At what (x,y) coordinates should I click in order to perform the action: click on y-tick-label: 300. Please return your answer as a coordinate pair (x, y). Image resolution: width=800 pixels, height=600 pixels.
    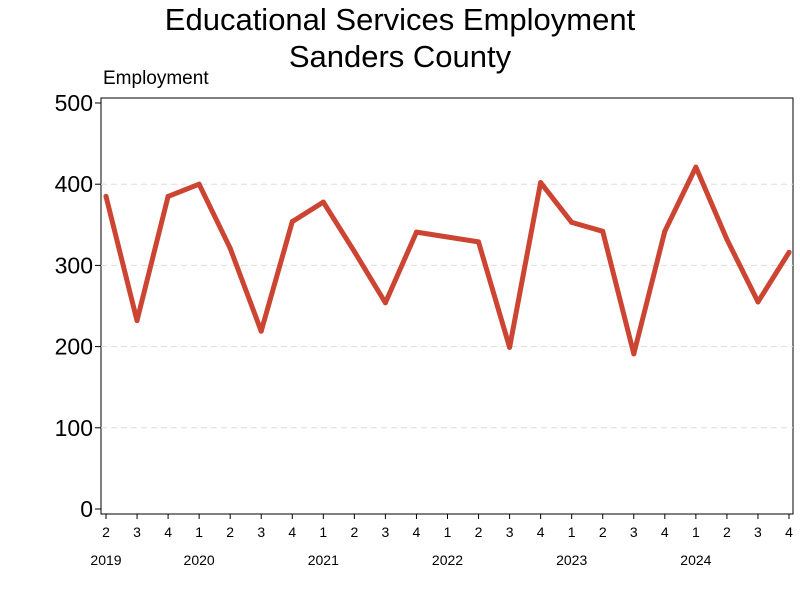
    Looking at the image, I should click on (74, 265).